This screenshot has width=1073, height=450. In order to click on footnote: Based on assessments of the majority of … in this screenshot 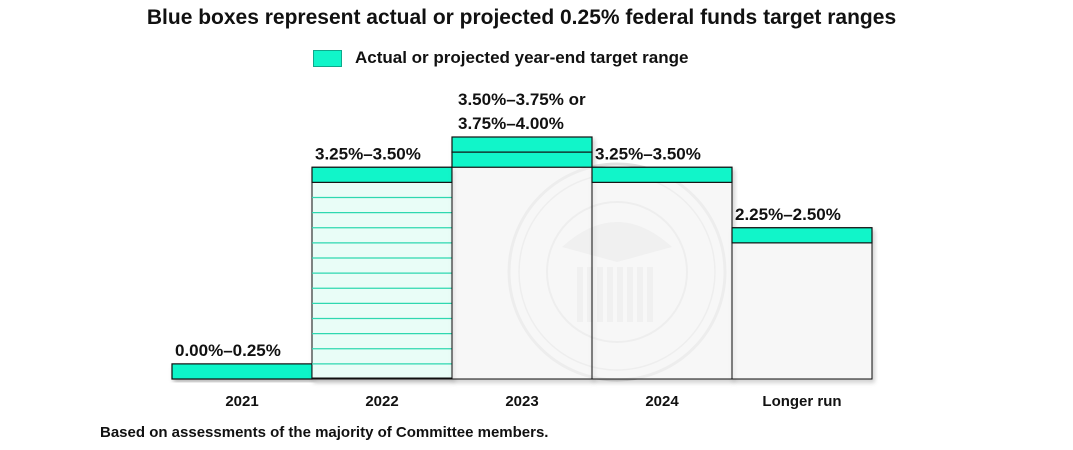, I will do `click(324, 432)`.